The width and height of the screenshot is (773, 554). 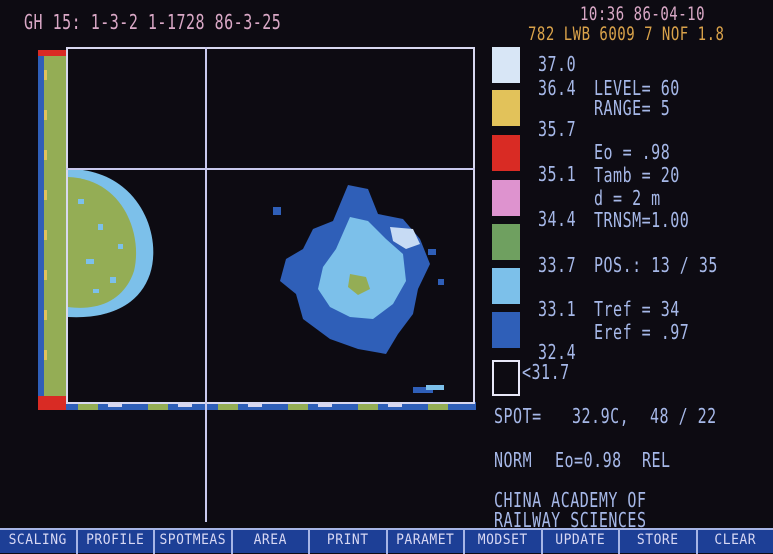 I want to click on norm-emissivity: Eo=0.98, so click(x=588, y=460).